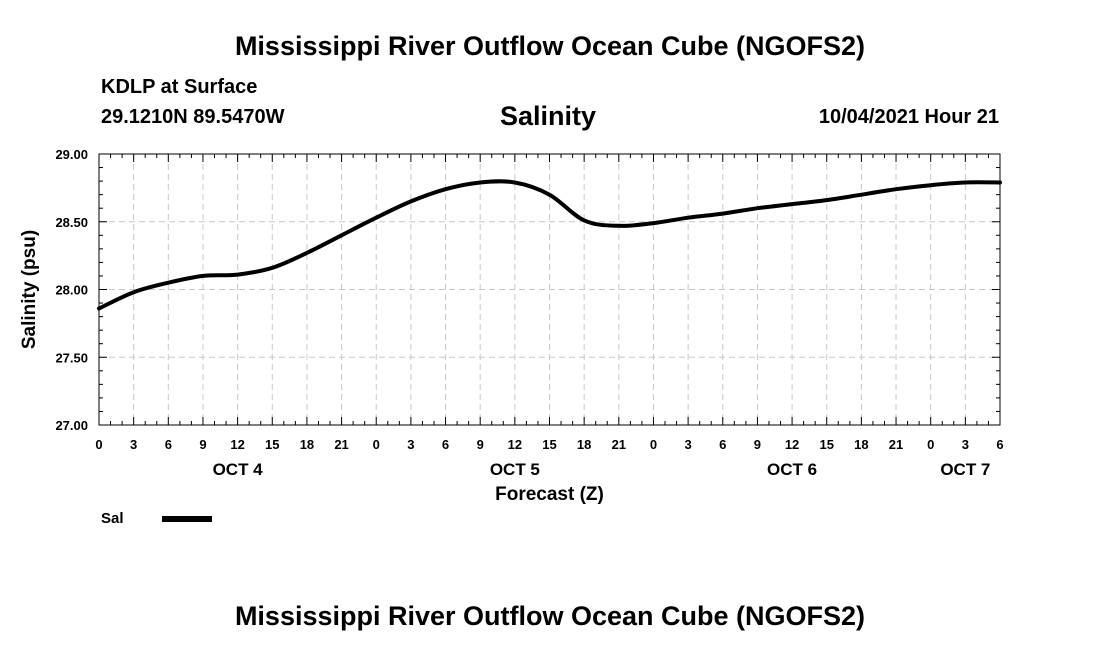 This screenshot has width=1100, height=650. What do you see at coordinates (179, 87) in the screenshot?
I see `station-label: KDLP at Surface` at bounding box center [179, 87].